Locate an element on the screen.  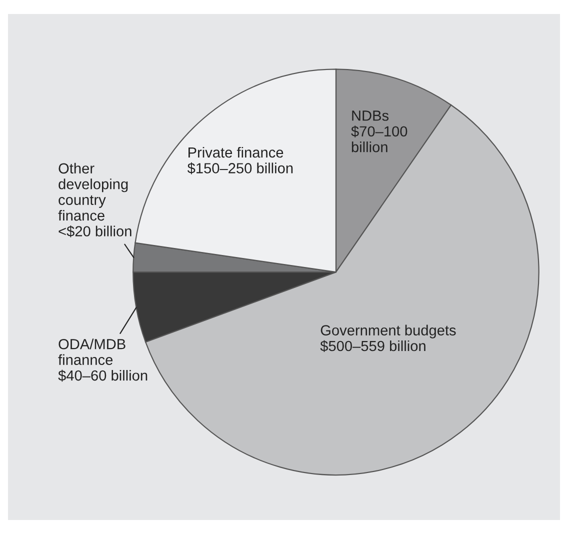
slice-label: Other developing country finance <$20 billion is located at coordinates (95, 200).